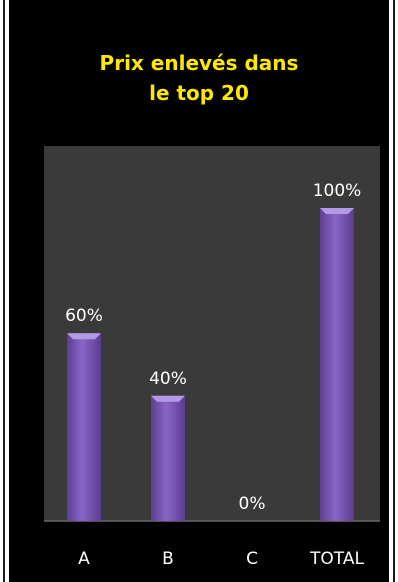  Describe the element at coordinates (337, 211) in the screenshot. I see `bar-top-total` at that location.